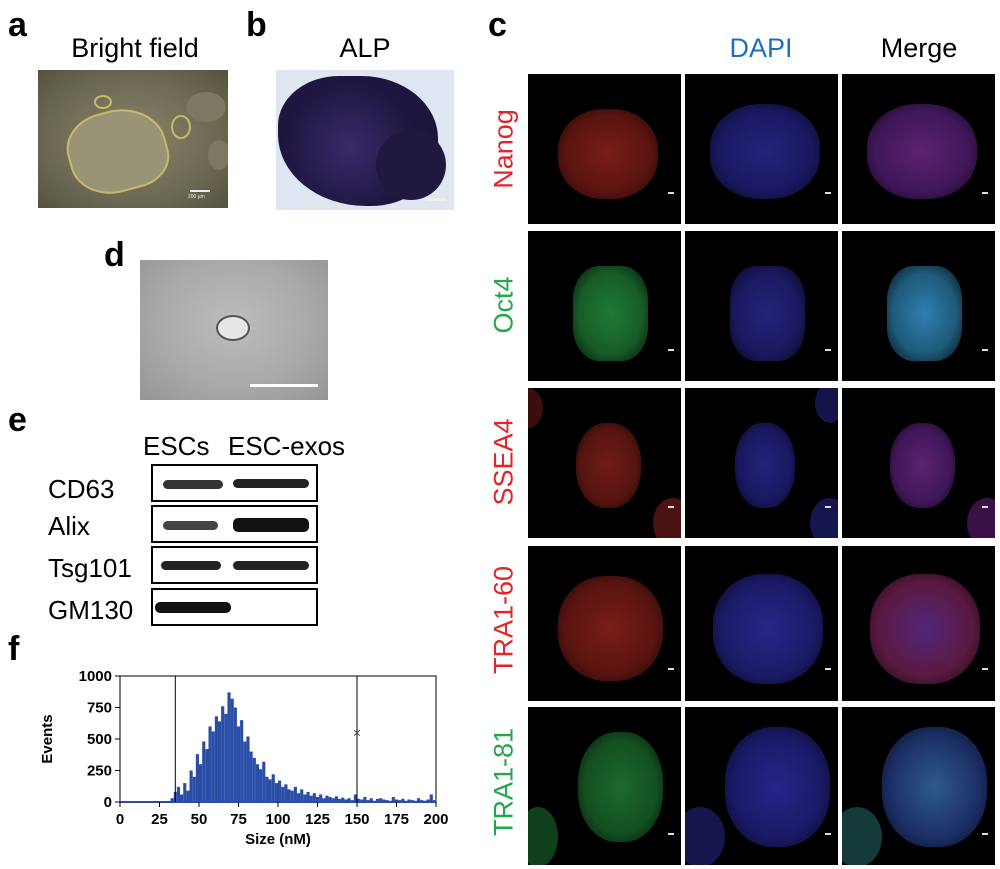 Image resolution: width=1000 pixels, height=869 pixels. What do you see at coordinates (918, 149) in the screenshot?
I see `nanog-merge-image` at bounding box center [918, 149].